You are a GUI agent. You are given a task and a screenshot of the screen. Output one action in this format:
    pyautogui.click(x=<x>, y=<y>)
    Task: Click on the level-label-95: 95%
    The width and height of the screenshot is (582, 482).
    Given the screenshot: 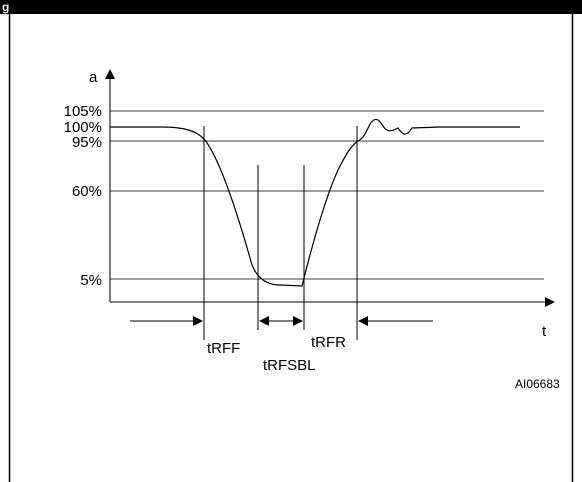 What is the action you would take?
    pyautogui.click(x=87, y=142)
    